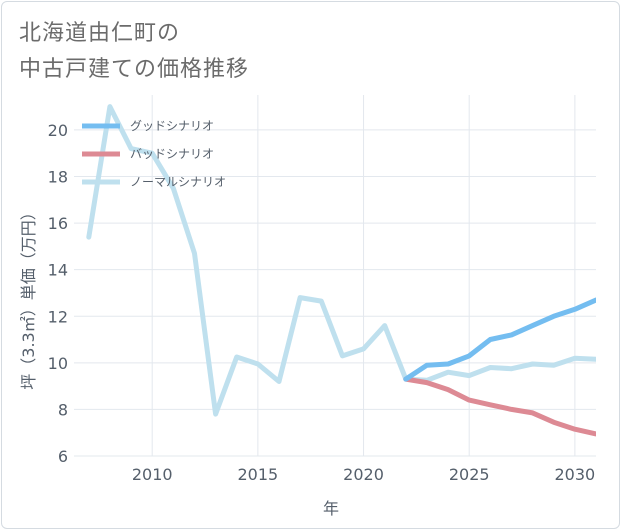 Image resolution: width=621 pixels, height=530 pixels. Describe the element at coordinates (58, 130) in the screenshot. I see `y-tick-label: 20` at that location.